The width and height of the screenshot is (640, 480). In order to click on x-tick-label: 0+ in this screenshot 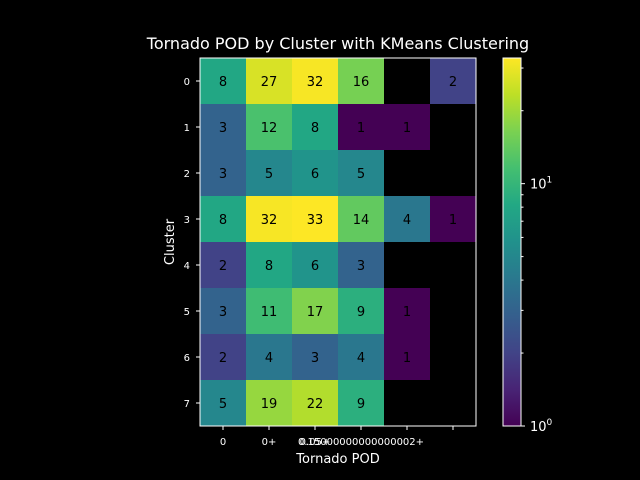, I will do `click(269, 442)`.